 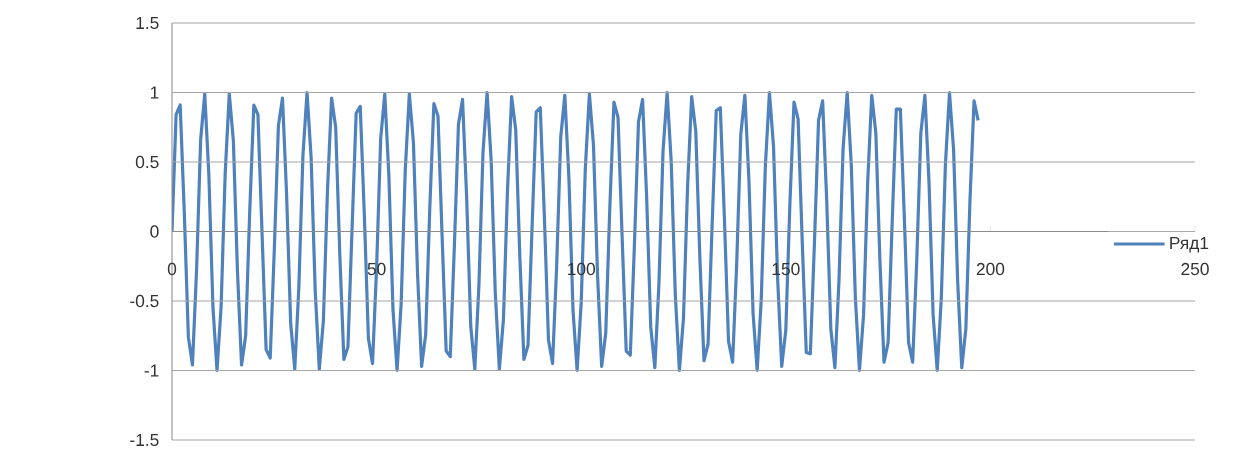 I want to click on x-tick-label: 200, so click(x=990, y=269).